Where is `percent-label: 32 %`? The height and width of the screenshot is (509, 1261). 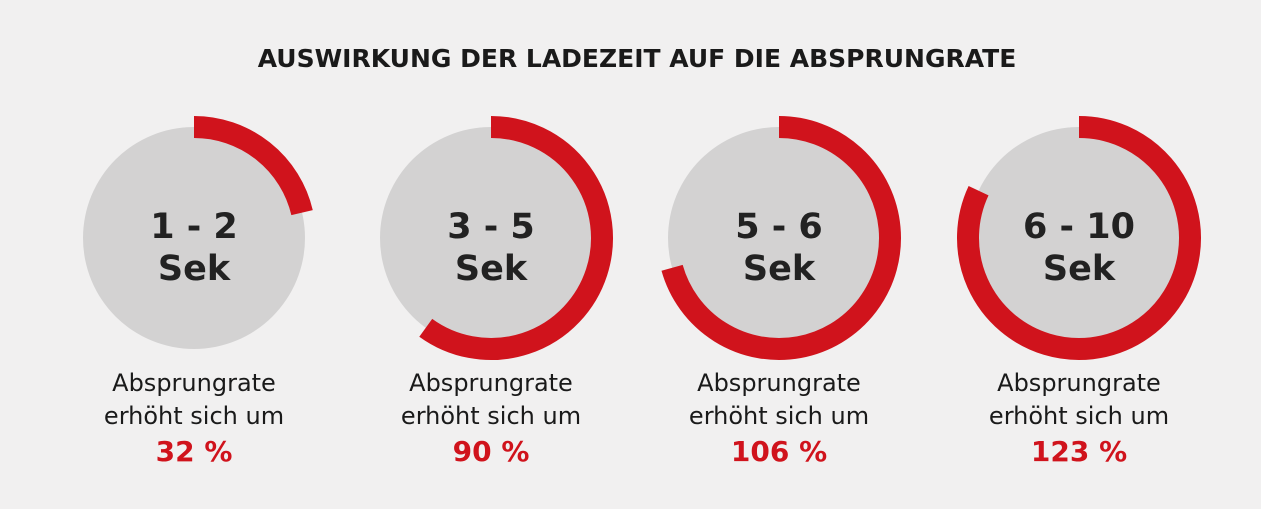
percent-label: 32 % is located at coordinates (194, 451).